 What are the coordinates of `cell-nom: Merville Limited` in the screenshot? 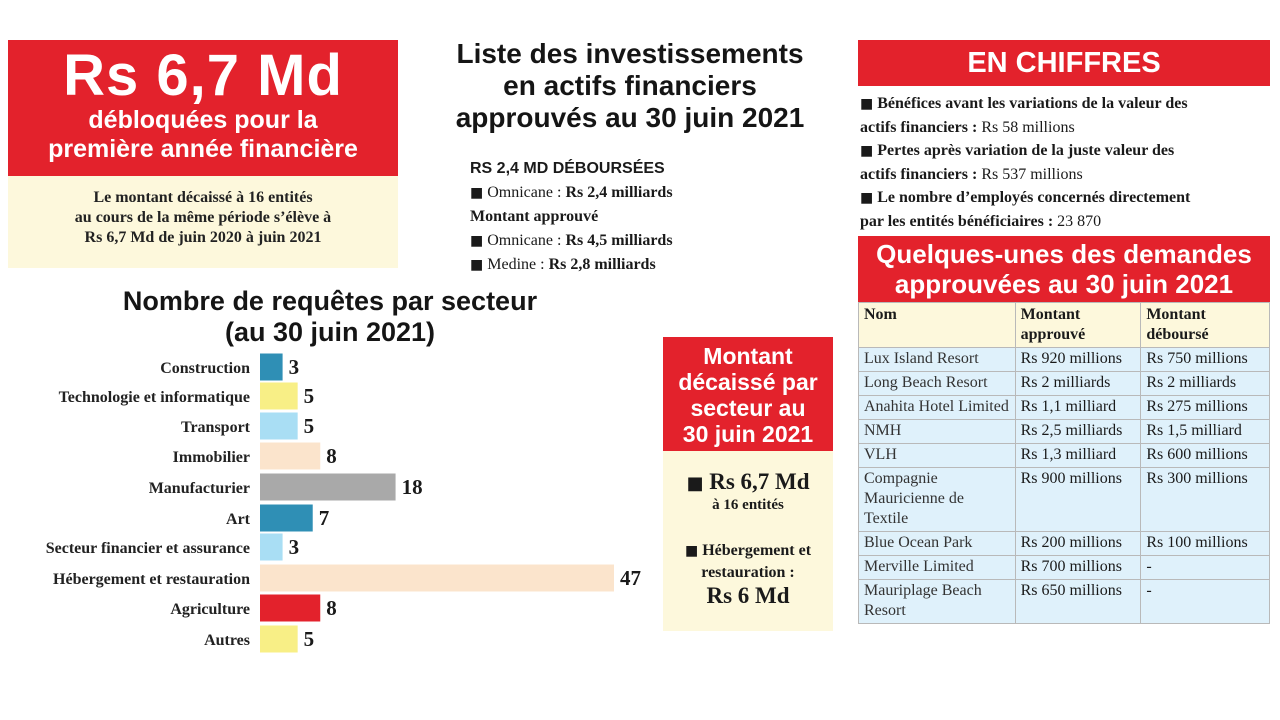 It's located at (937, 567).